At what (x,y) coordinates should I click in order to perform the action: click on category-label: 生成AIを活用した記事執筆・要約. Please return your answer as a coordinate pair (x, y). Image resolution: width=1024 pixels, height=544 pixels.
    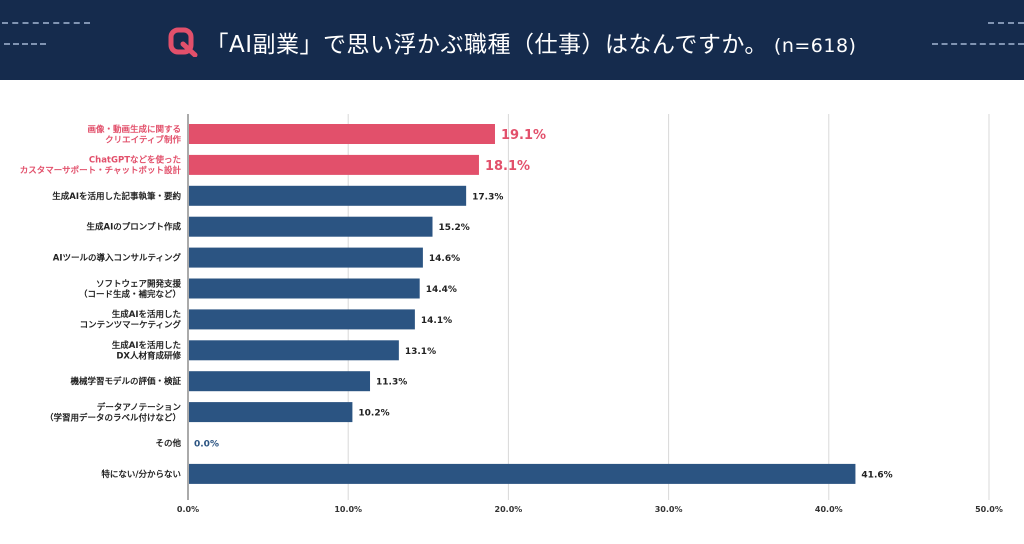
    Looking at the image, I should click on (116, 196).